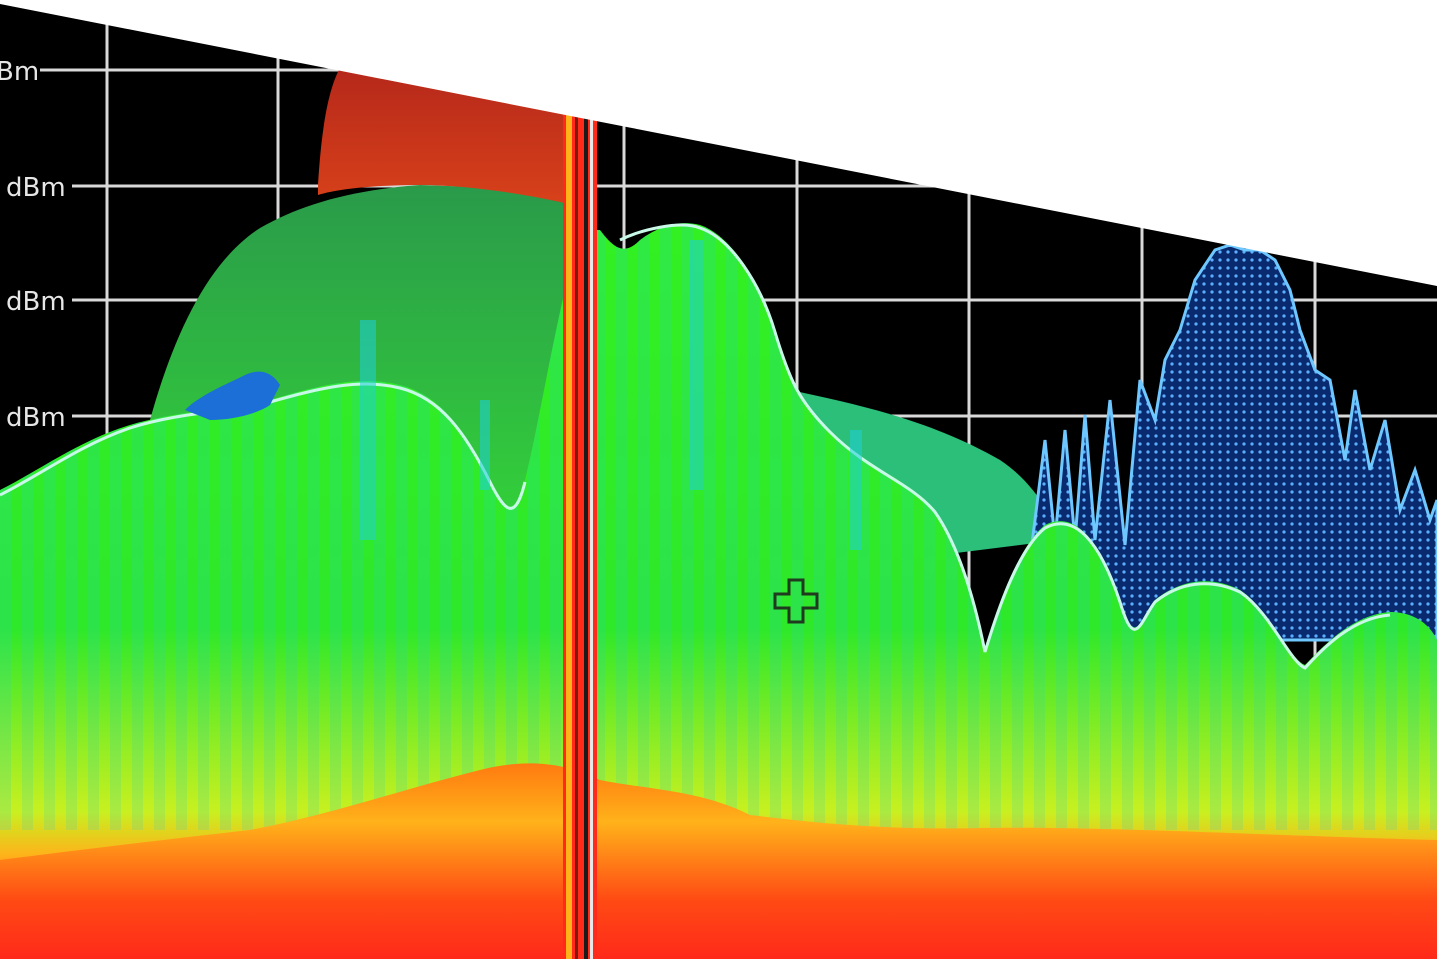  What do you see at coordinates (580, 534) in the screenshot?
I see `carrier-signal` at bounding box center [580, 534].